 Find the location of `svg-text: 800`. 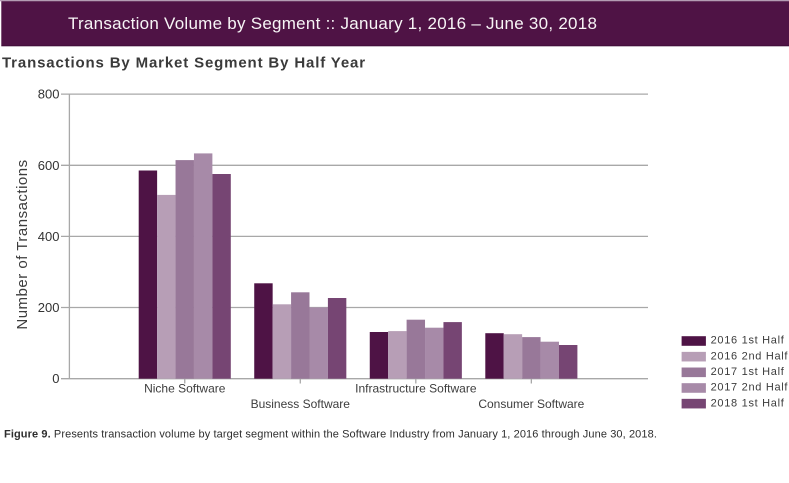

svg-text: 800 is located at coordinates (49, 94).